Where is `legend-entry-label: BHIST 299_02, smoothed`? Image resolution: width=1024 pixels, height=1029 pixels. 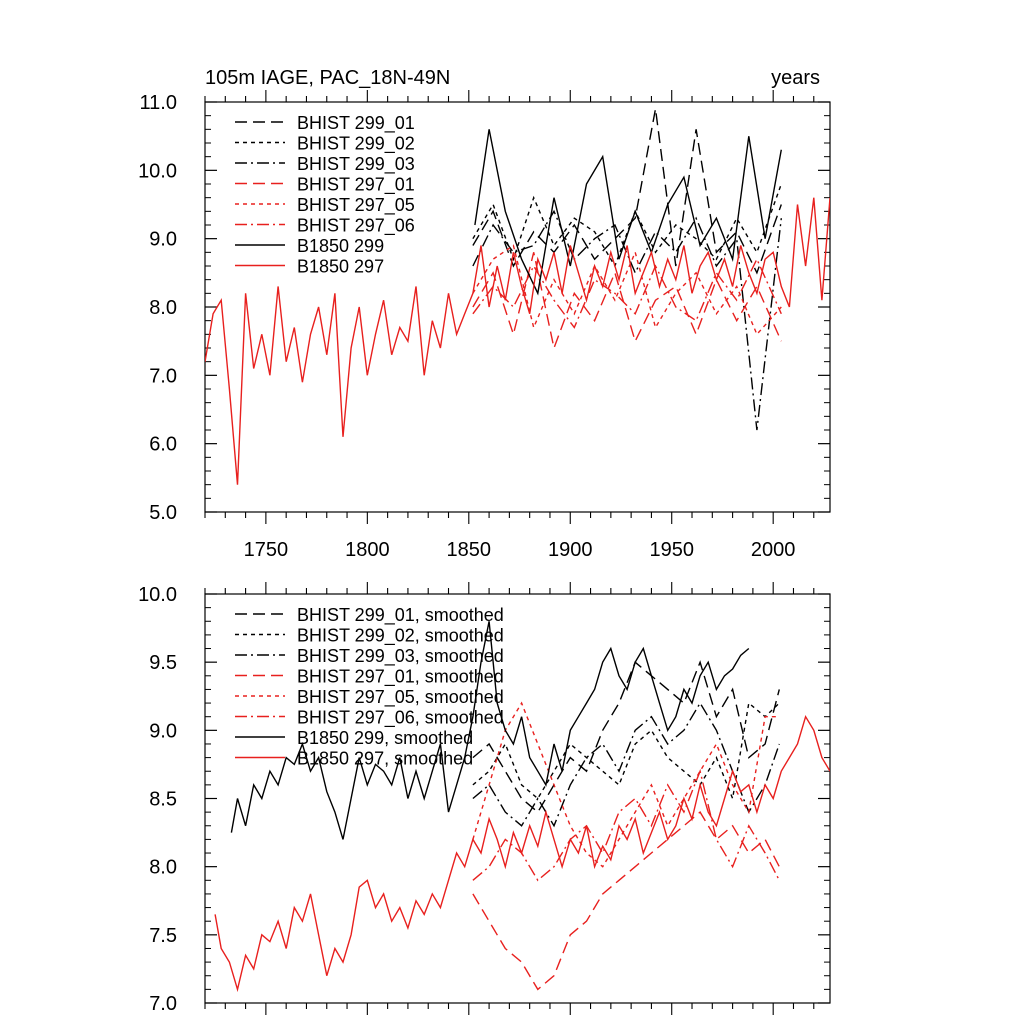
legend-entry-label: BHIST 299_02, smoothed is located at coordinates (400, 636).